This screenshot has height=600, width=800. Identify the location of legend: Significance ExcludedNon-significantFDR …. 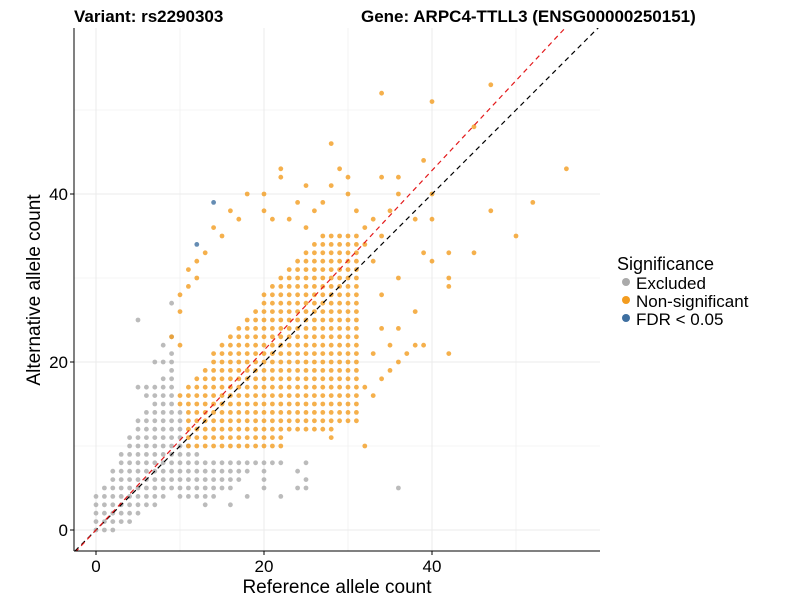
(683, 291).